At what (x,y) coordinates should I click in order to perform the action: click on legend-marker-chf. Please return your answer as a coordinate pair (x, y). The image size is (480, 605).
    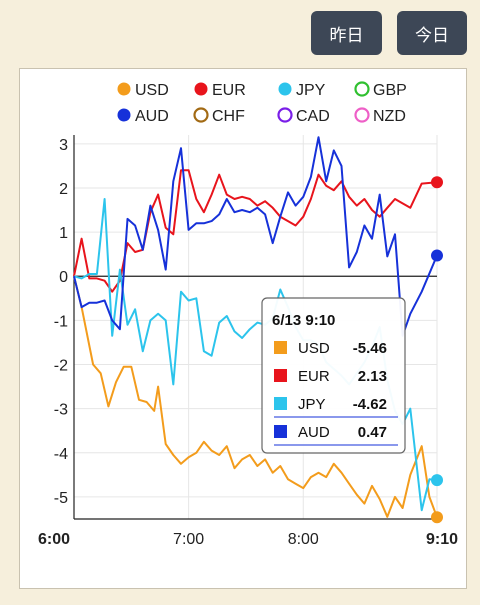
    Looking at the image, I should click on (201, 115).